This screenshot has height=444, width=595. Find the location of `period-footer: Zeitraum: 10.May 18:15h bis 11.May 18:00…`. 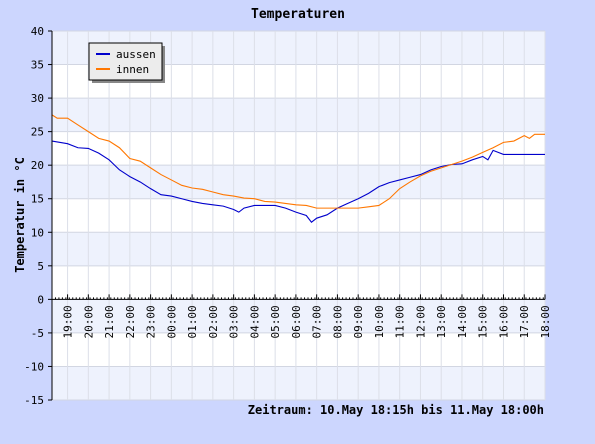

period-footer: Zeitraum: 10.May 18:15h bis 11.May 18:00… is located at coordinates (396, 410).